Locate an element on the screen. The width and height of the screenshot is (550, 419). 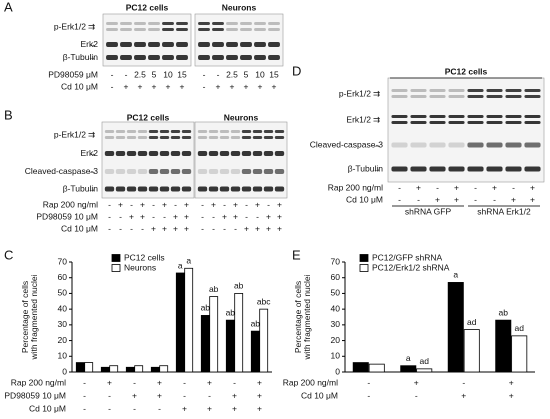
panel-label: D is located at coordinates (296, 70).